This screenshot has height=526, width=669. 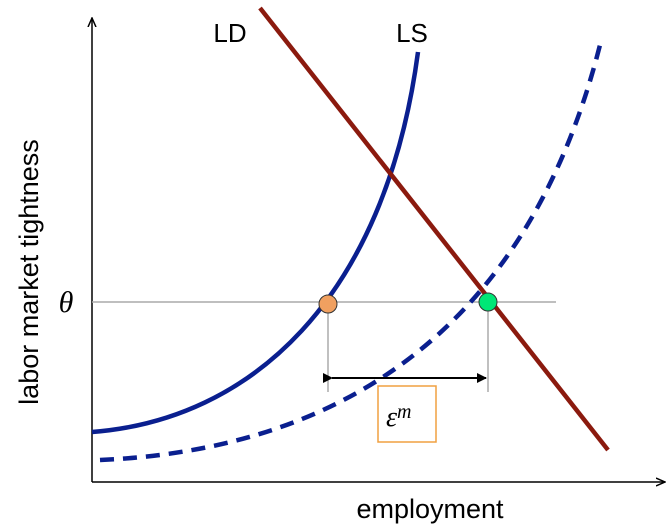 What do you see at coordinates (404, 412) in the screenshot?
I see `gap-superscript: m` at bounding box center [404, 412].